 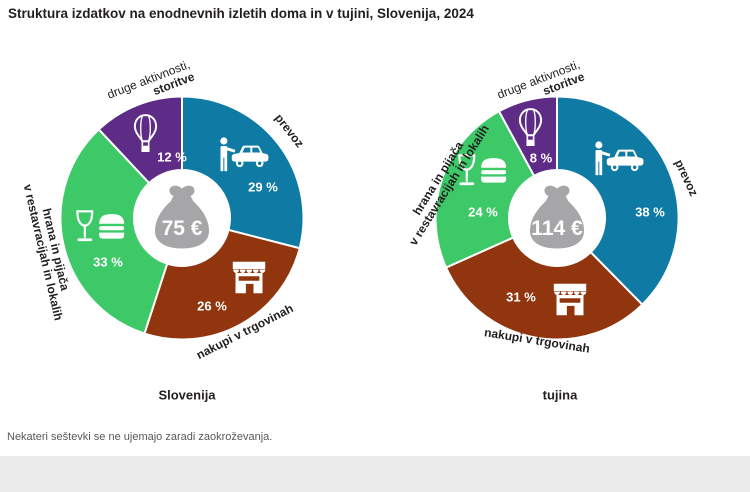 I want to click on percent-label-hrana: 33 %, so click(x=108, y=262).